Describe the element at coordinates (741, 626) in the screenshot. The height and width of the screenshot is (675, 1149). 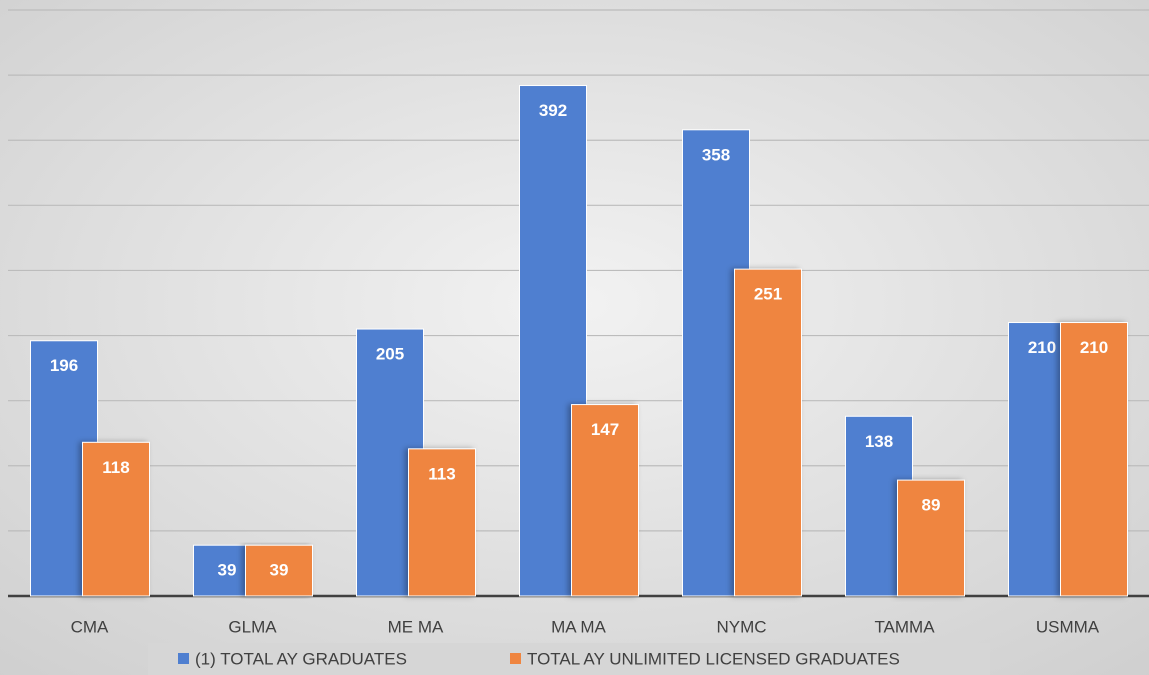
I see `x-tick-label: NYMC` at that location.